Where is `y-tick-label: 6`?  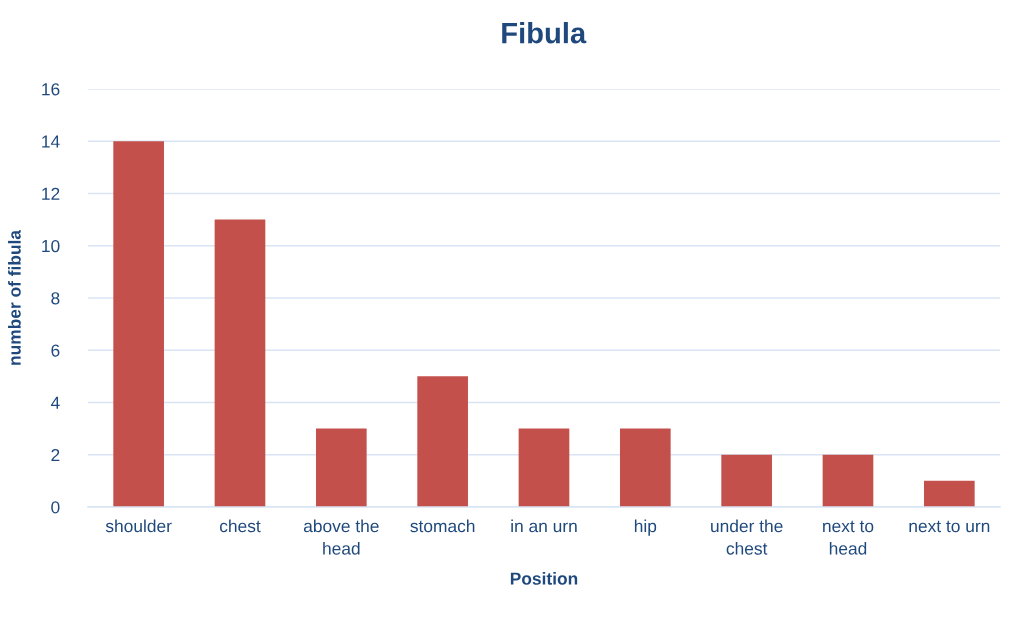 y-tick-label: 6 is located at coordinates (55, 350).